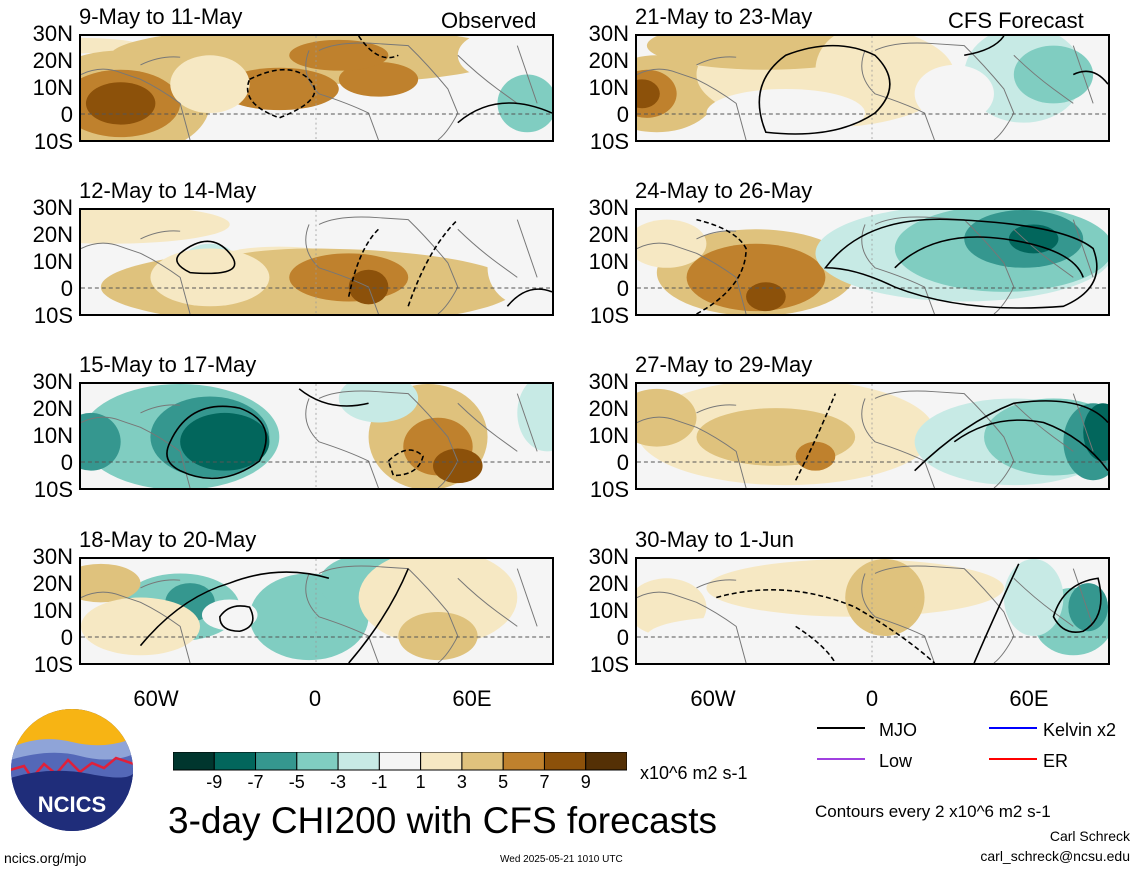 Image resolution: width=1135 pixels, height=872 pixels. Describe the element at coordinates (214, 782) in the screenshot. I see `colorbar-tick-label: -9` at that location.